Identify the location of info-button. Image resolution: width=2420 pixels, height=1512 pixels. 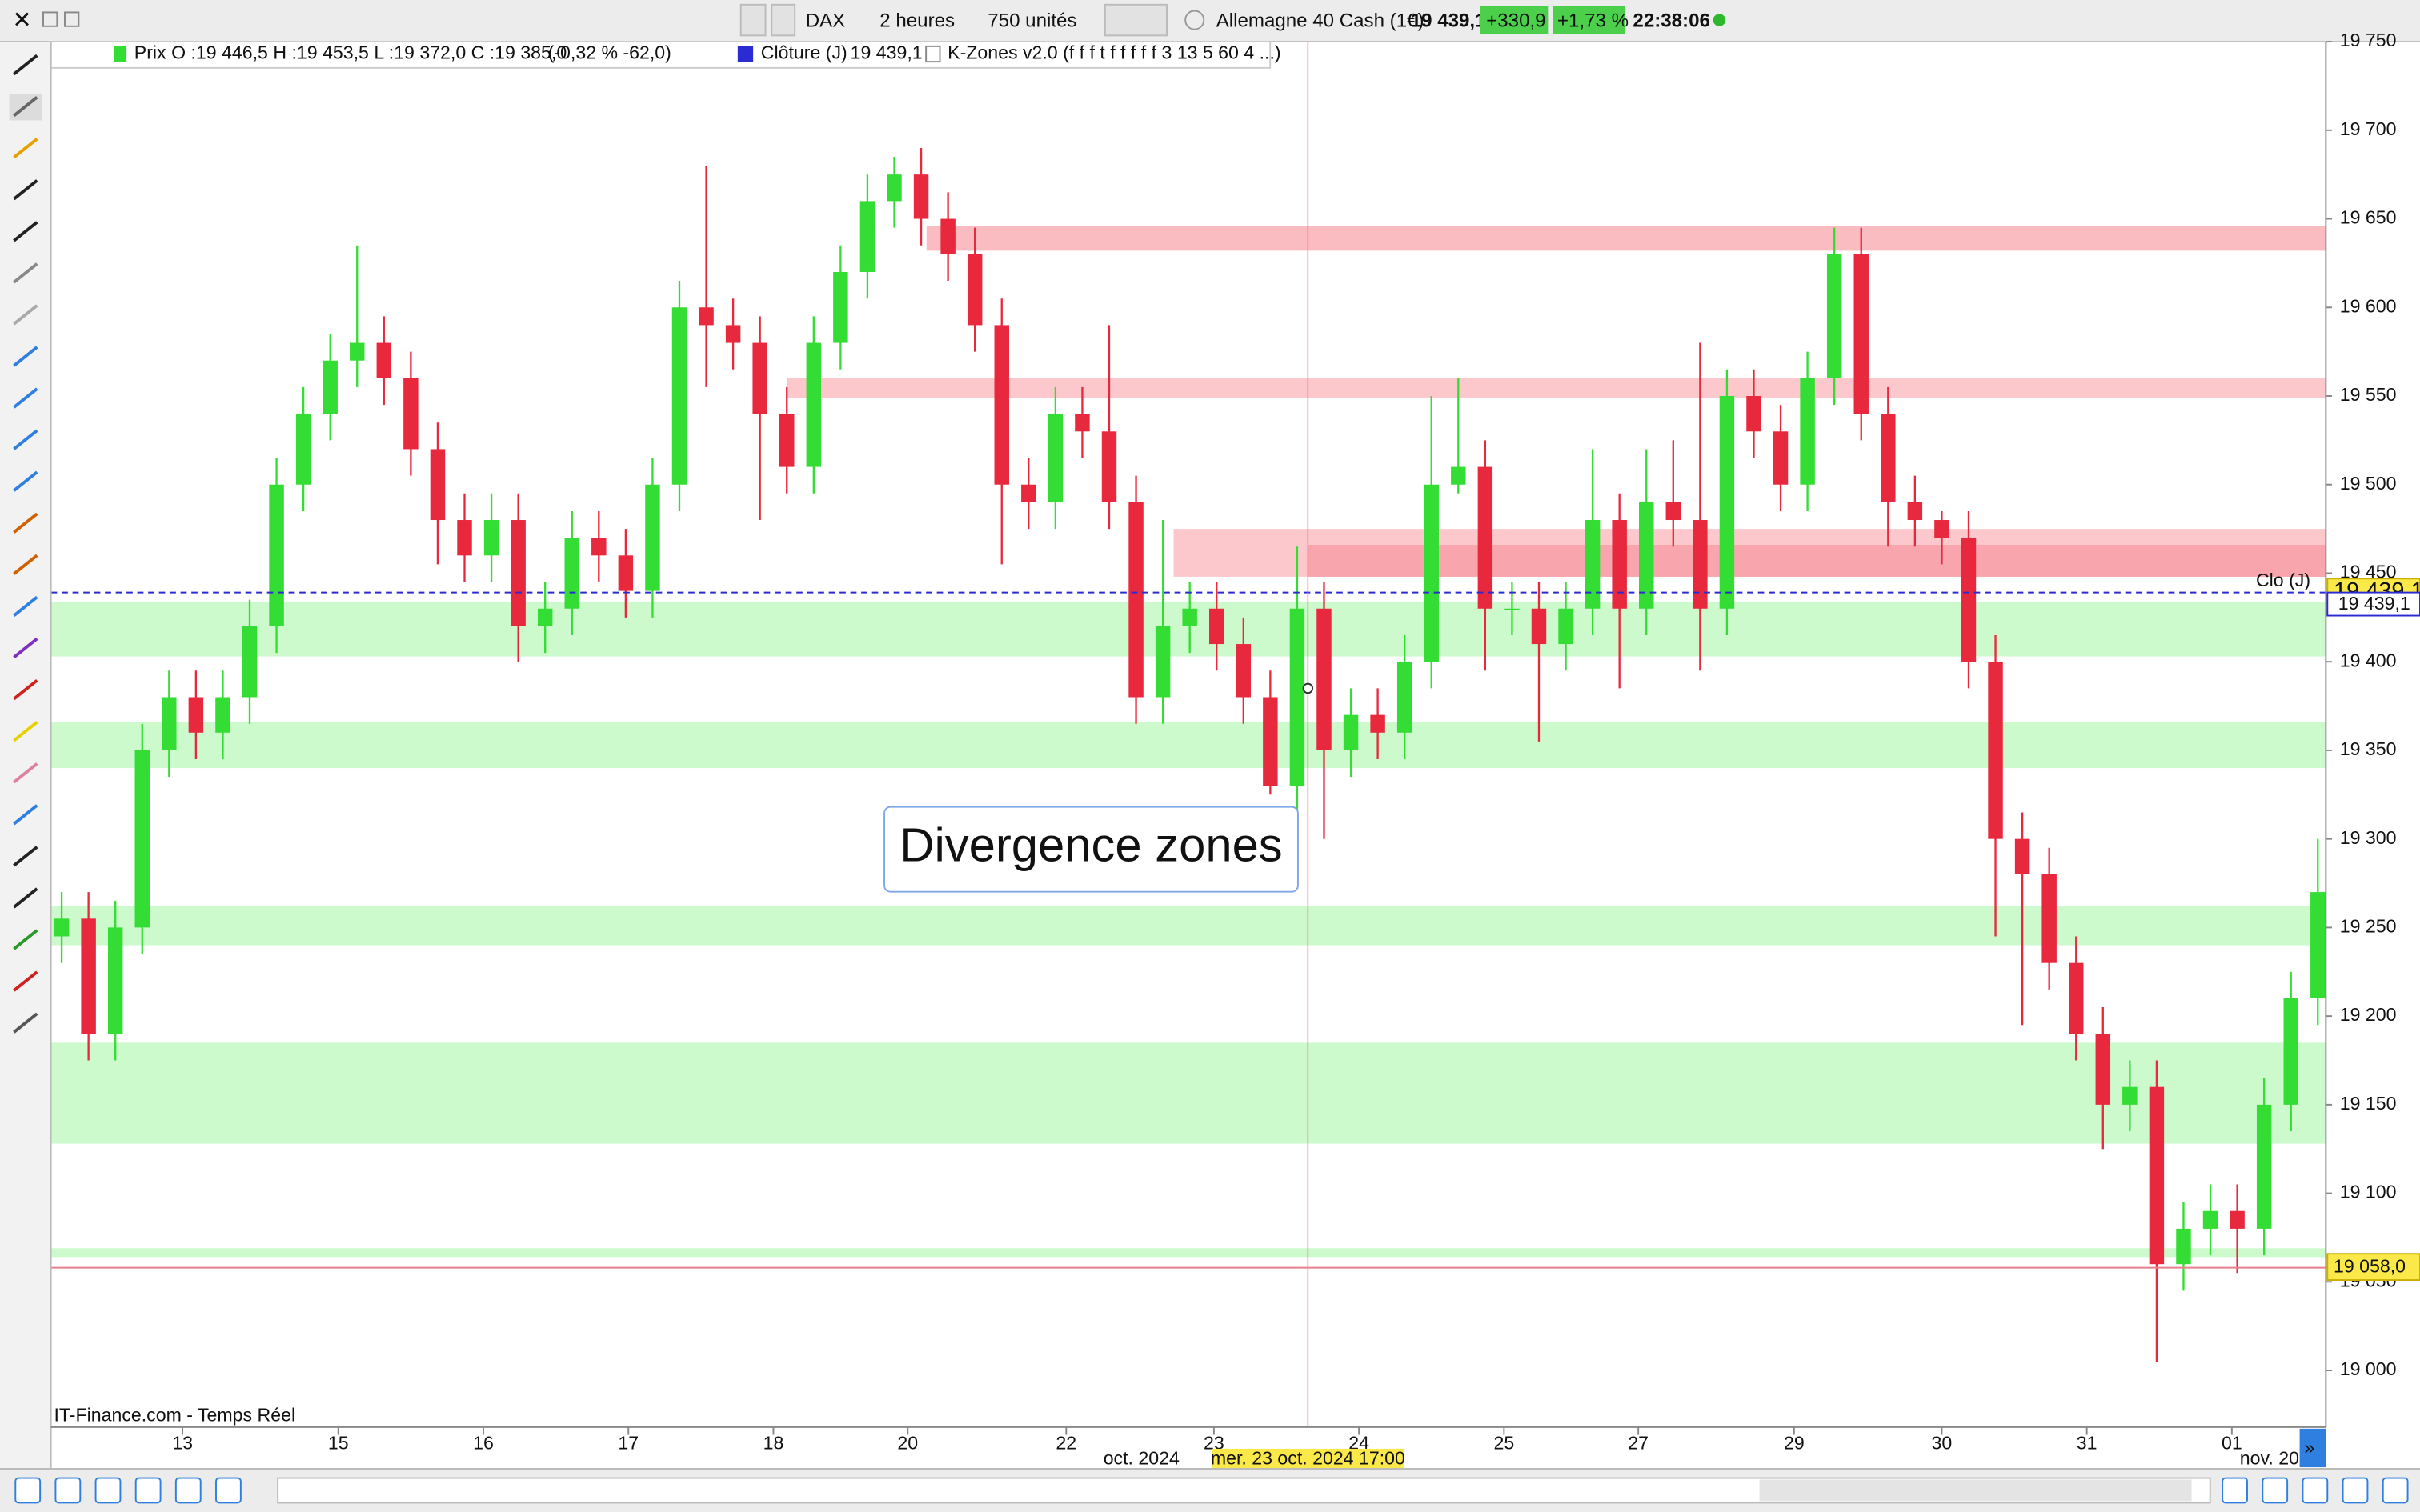
(1194, 20).